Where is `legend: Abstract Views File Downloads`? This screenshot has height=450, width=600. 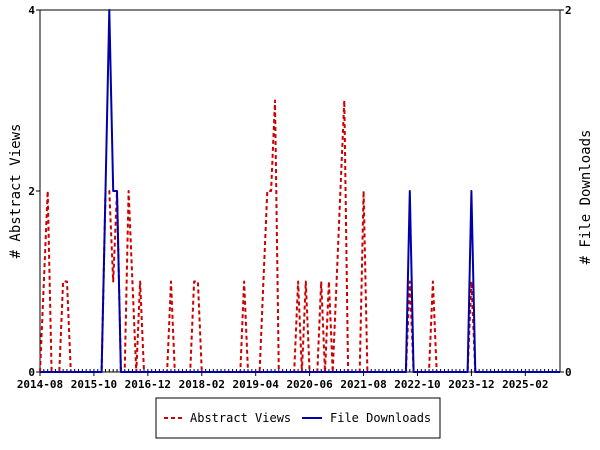
legend: Abstract Views File Downloads is located at coordinates (298, 418).